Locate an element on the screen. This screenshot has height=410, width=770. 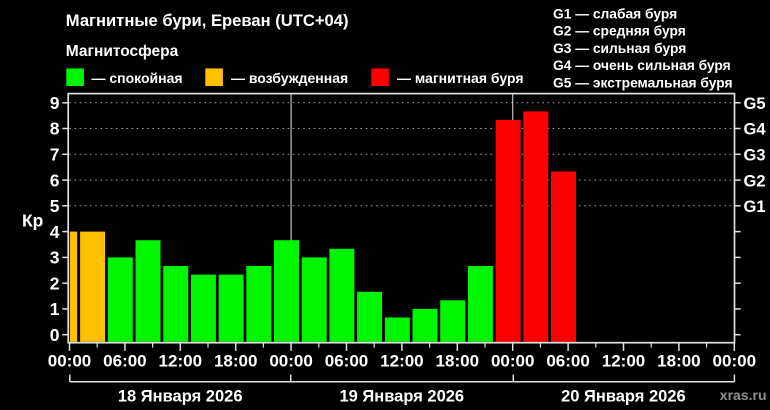
svg-text: G4 is located at coordinates (755, 130).